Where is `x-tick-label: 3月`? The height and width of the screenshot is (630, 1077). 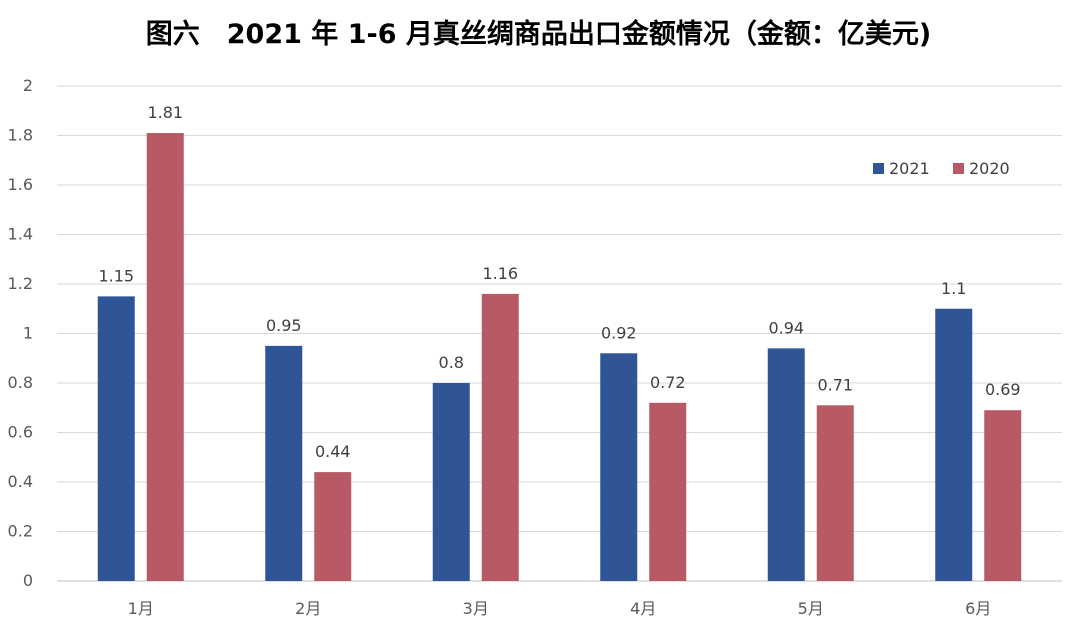 x-tick-label: 3月 is located at coordinates (476, 608).